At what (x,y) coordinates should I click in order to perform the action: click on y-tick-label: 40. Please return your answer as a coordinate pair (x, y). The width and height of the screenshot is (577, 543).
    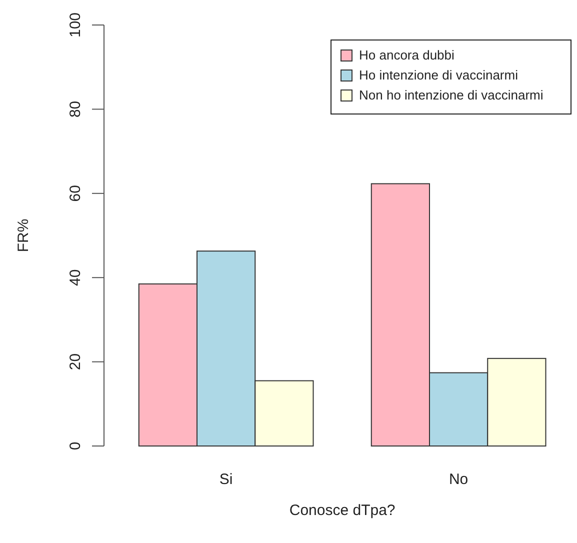
    Looking at the image, I should click on (75, 277).